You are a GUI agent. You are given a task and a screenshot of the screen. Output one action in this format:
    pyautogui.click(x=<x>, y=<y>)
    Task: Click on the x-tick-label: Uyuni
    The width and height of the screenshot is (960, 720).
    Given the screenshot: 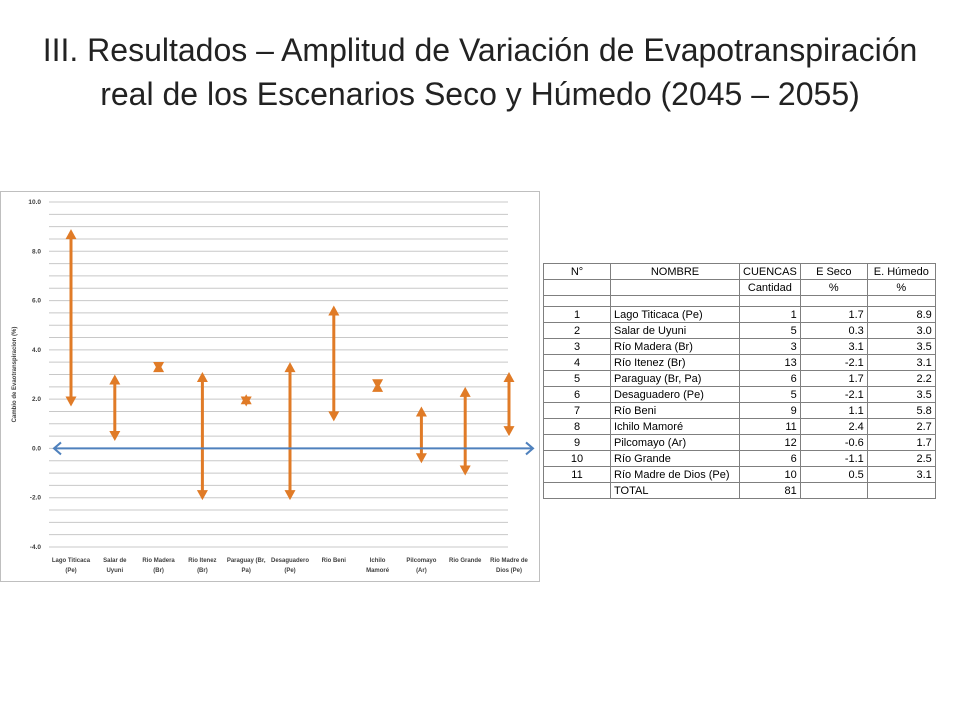 What is the action you would take?
    pyautogui.click(x=114, y=571)
    